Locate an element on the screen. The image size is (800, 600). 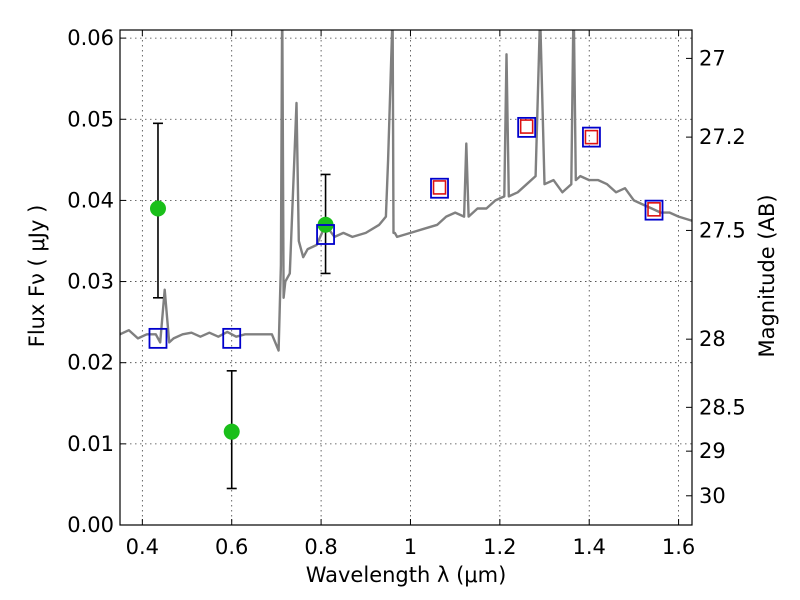
right-tick-label: 27 is located at coordinates (712, 58).